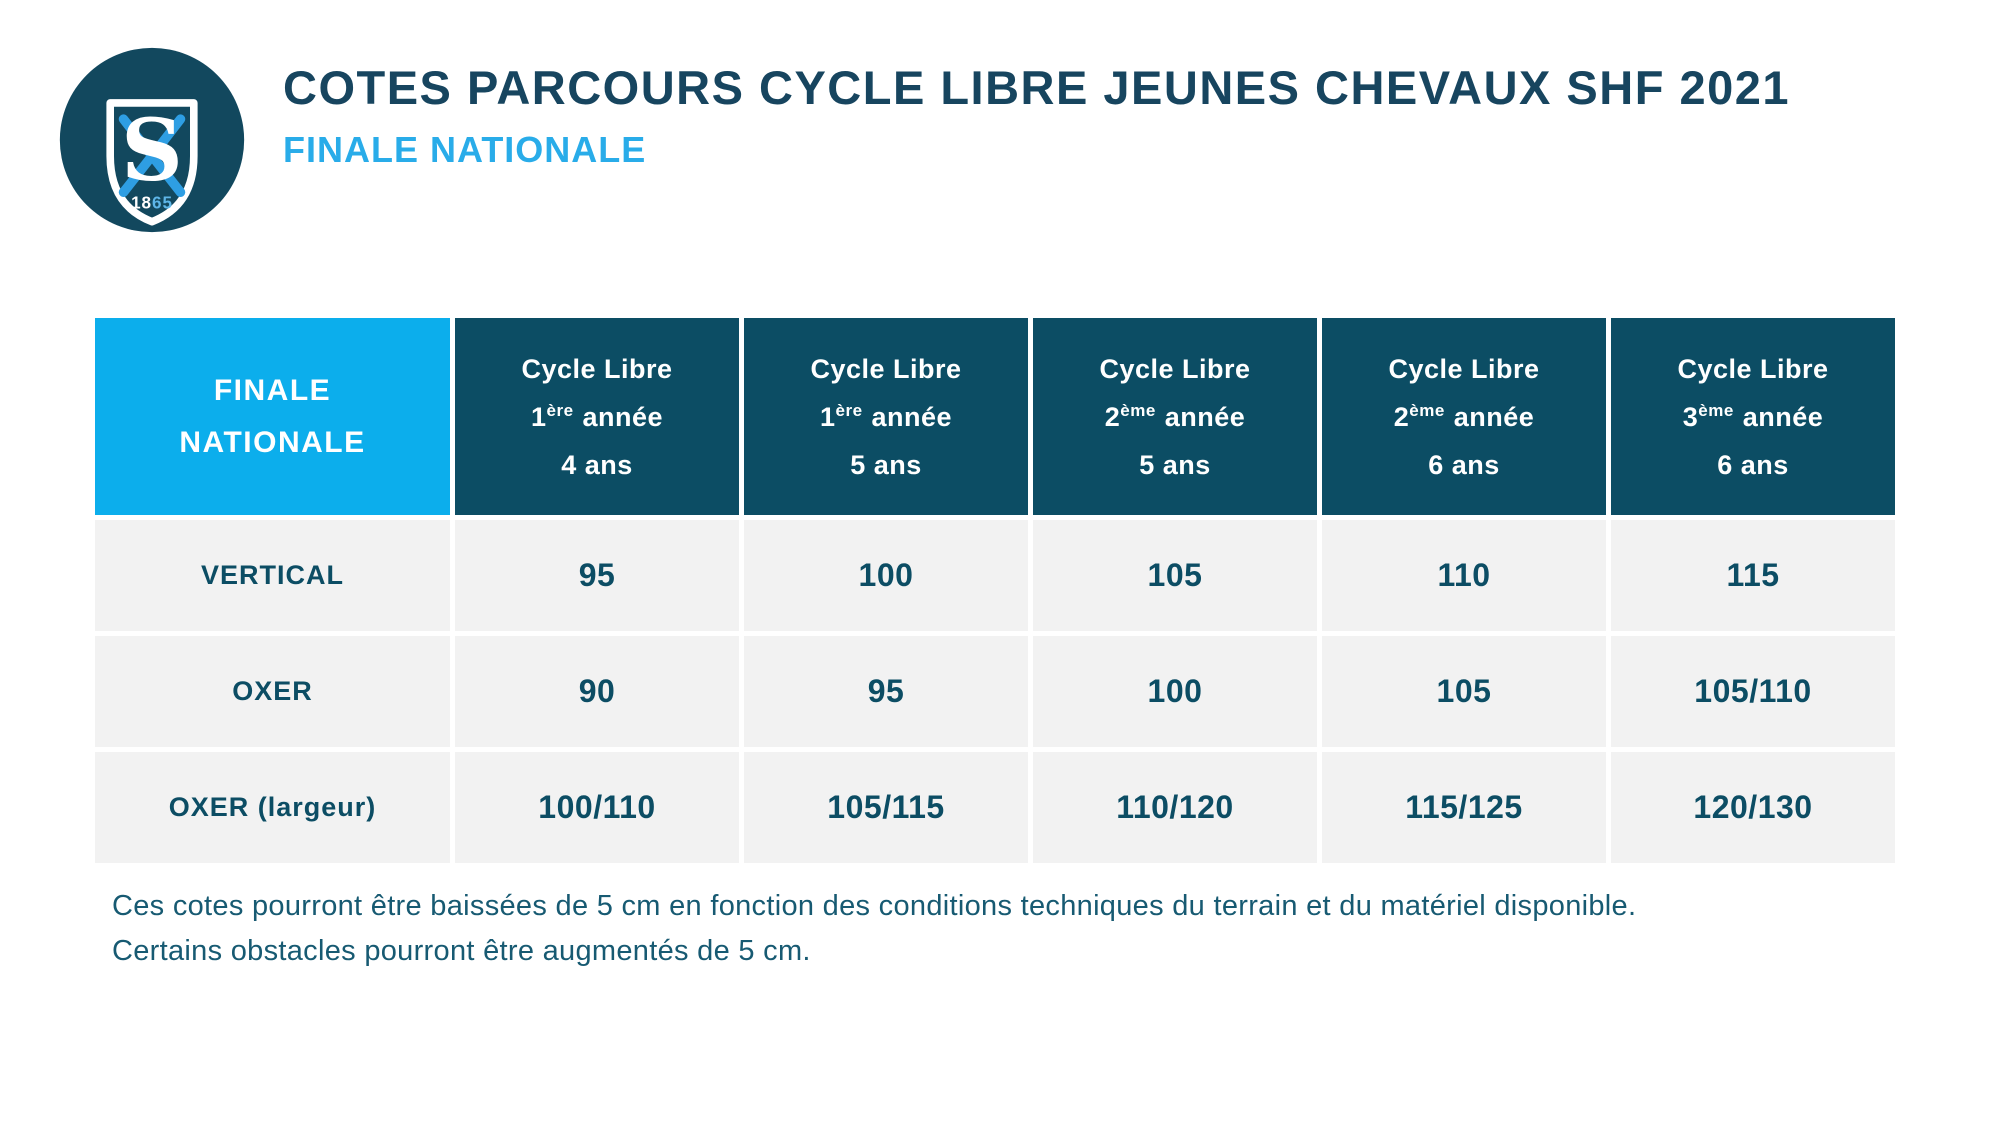  Describe the element at coordinates (886, 807) in the screenshot. I see `value-cell: 105/115` at that location.